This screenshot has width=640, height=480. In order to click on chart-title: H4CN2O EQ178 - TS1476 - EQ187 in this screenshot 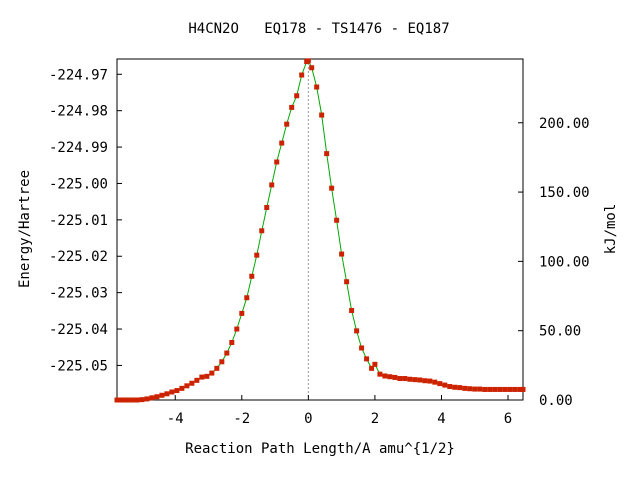, I will do `click(318, 29)`.